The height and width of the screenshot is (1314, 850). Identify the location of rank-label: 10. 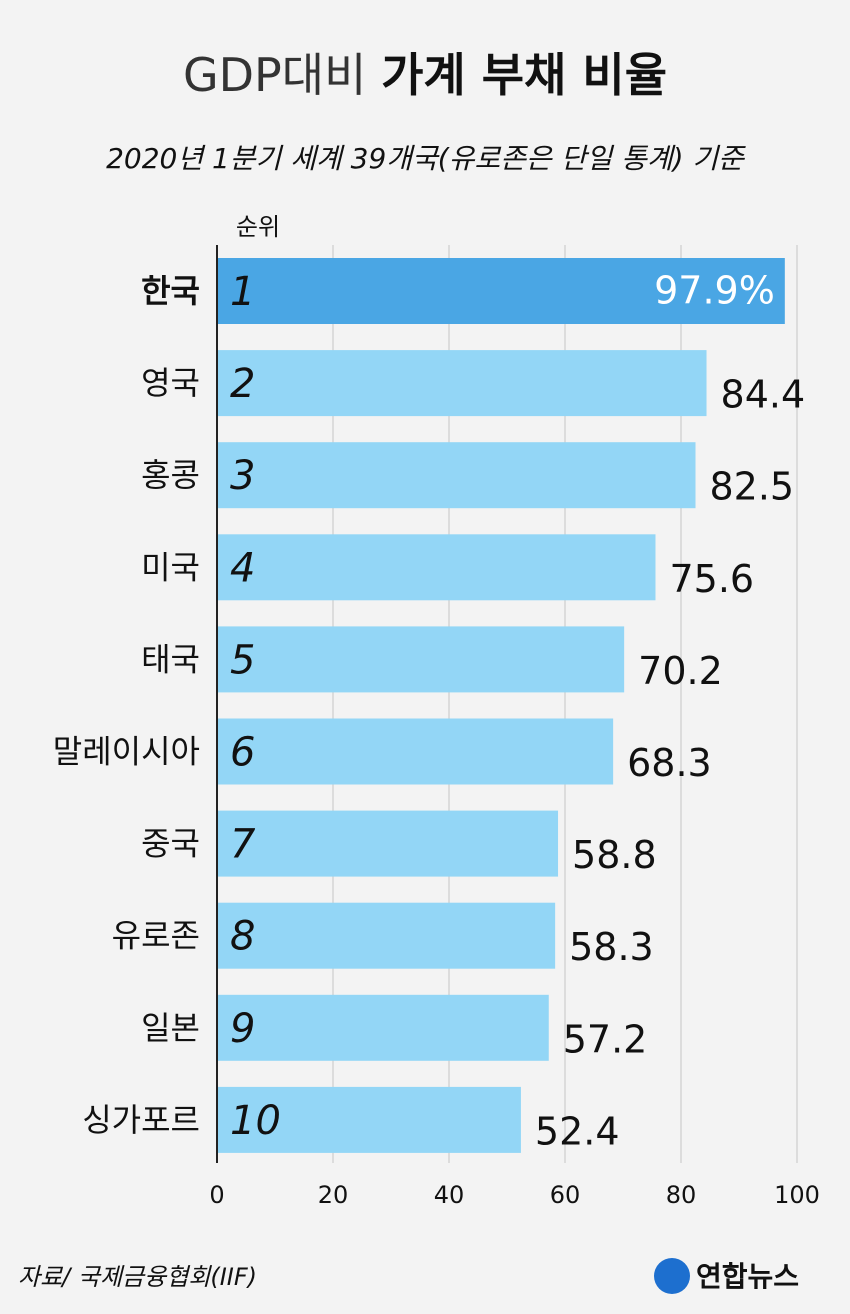
(255, 1121).